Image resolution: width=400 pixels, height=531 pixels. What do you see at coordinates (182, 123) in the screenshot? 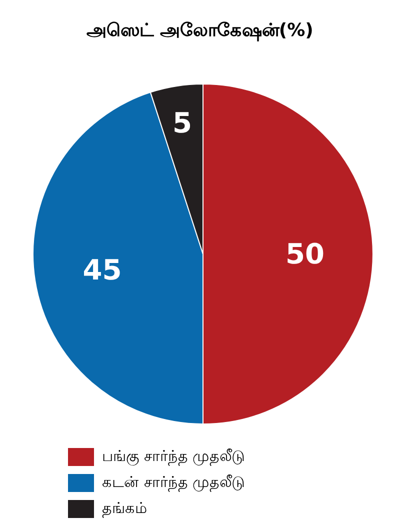
I see `data-label: 5` at bounding box center [182, 123].